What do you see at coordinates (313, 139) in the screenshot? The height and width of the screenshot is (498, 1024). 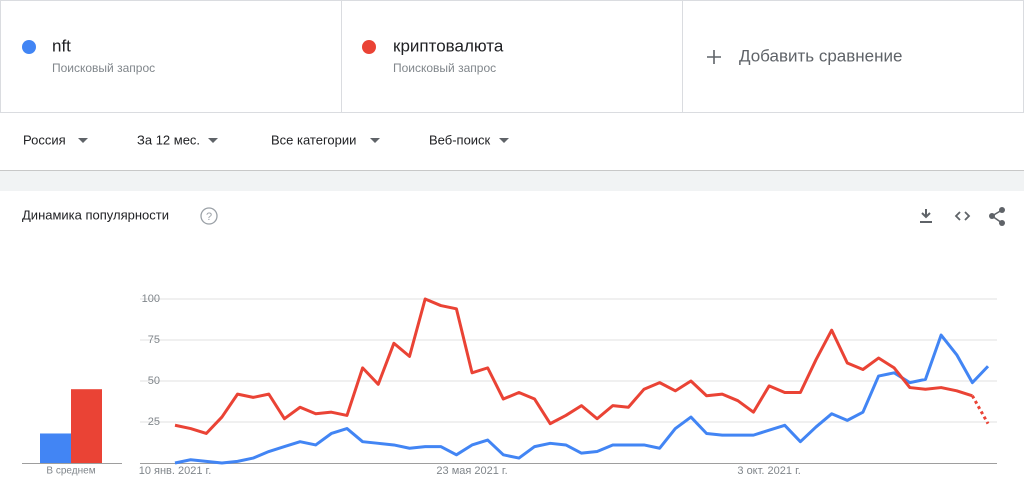 I see `filter: Все категории` at bounding box center [313, 139].